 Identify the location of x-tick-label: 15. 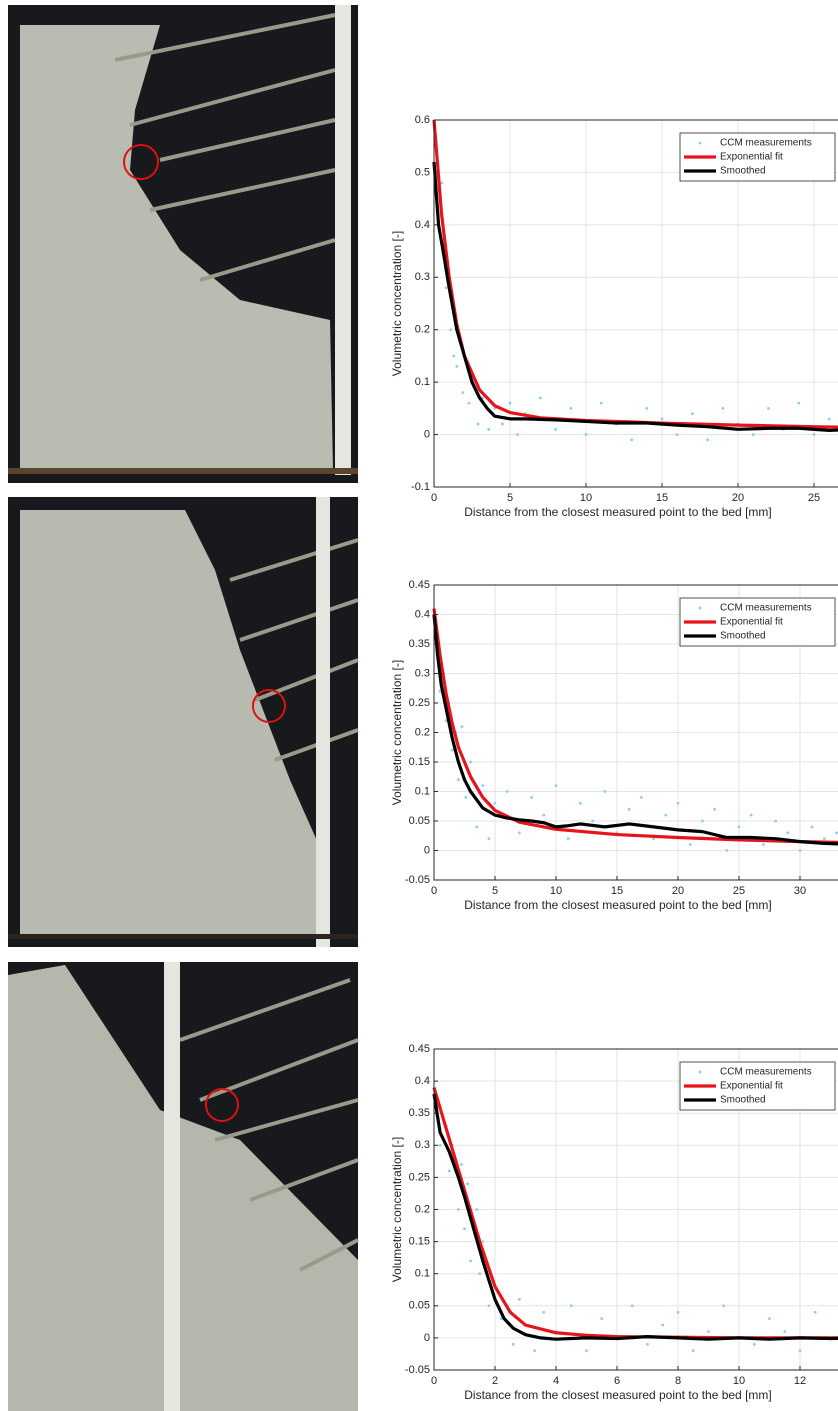
(662, 498).